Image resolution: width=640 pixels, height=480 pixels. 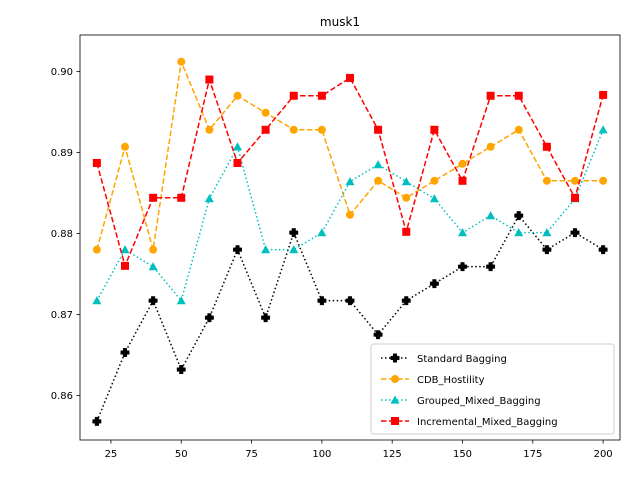 I want to click on legend-entry-2: Grouped_Mixed_Bagging, so click(x=461, y=401).